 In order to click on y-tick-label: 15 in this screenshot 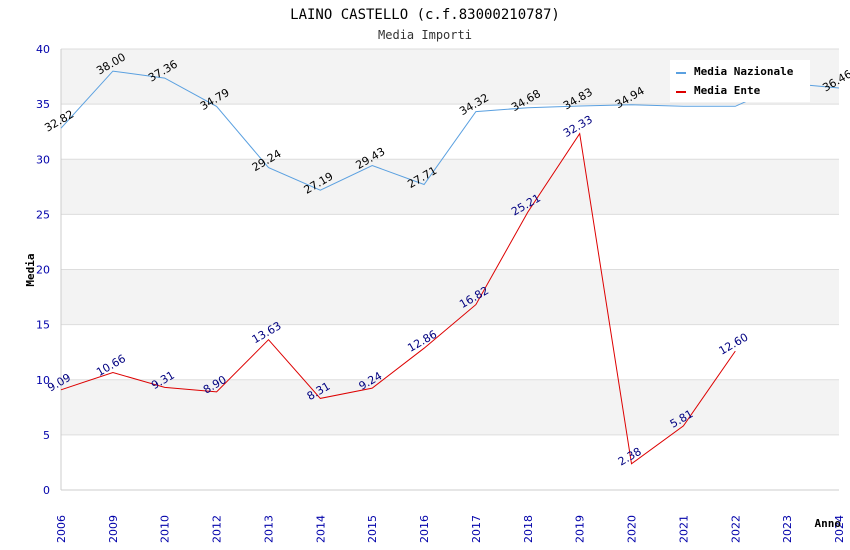, I will do `click(43, 325)`.